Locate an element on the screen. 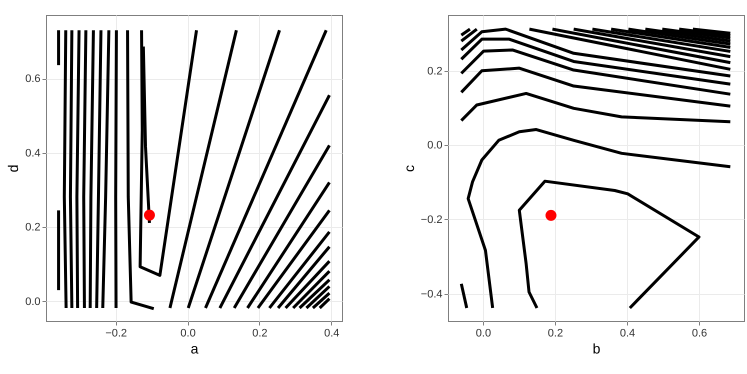 This screenshot has width=747, height=374. y-axis-title: c is located at coordinates (408, 168).